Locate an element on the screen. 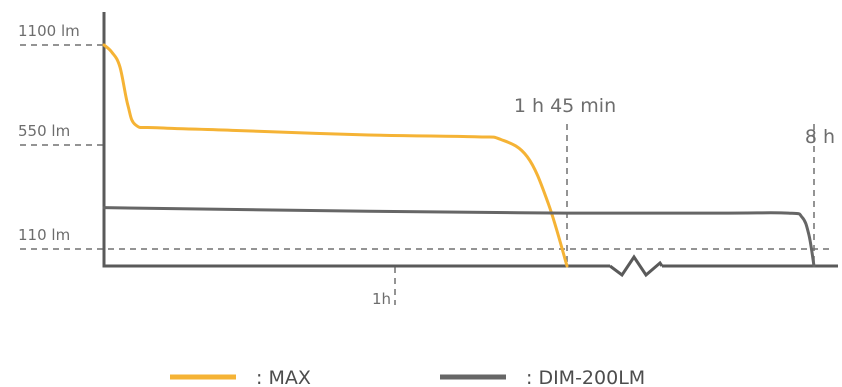 The height and width of the screenshot is (387, 842). legend-layer: : MAX : DIM-200LM is located at coordinates (407, 377).